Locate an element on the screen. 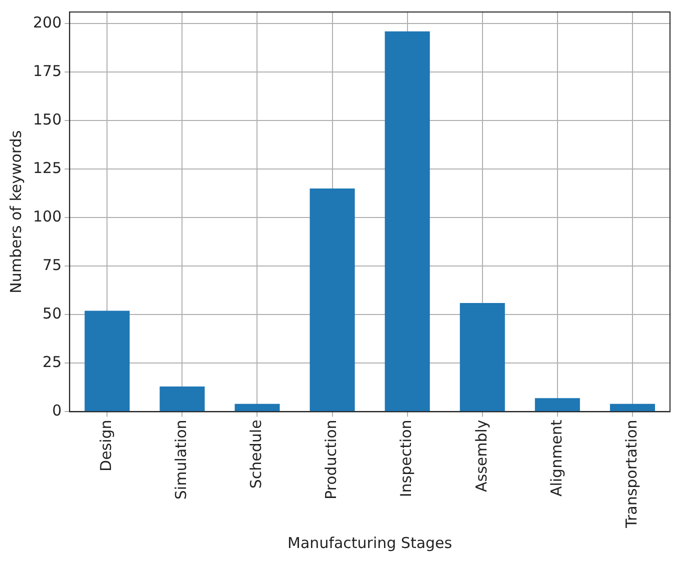 The height and width of the screenshot is (561, 696). x-tick-label: Schedule is located at coordinates (256, 454).